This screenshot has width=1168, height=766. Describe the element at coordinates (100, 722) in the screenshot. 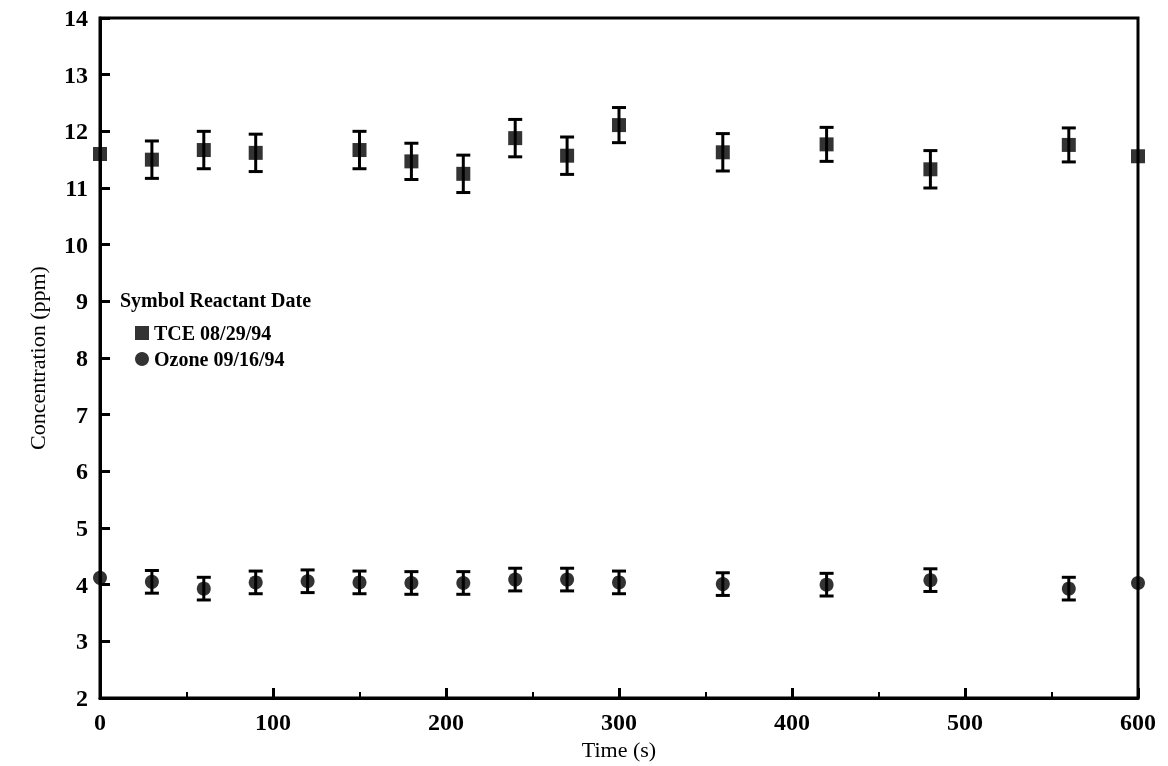

I see `x-tick-label: 0` at that location.